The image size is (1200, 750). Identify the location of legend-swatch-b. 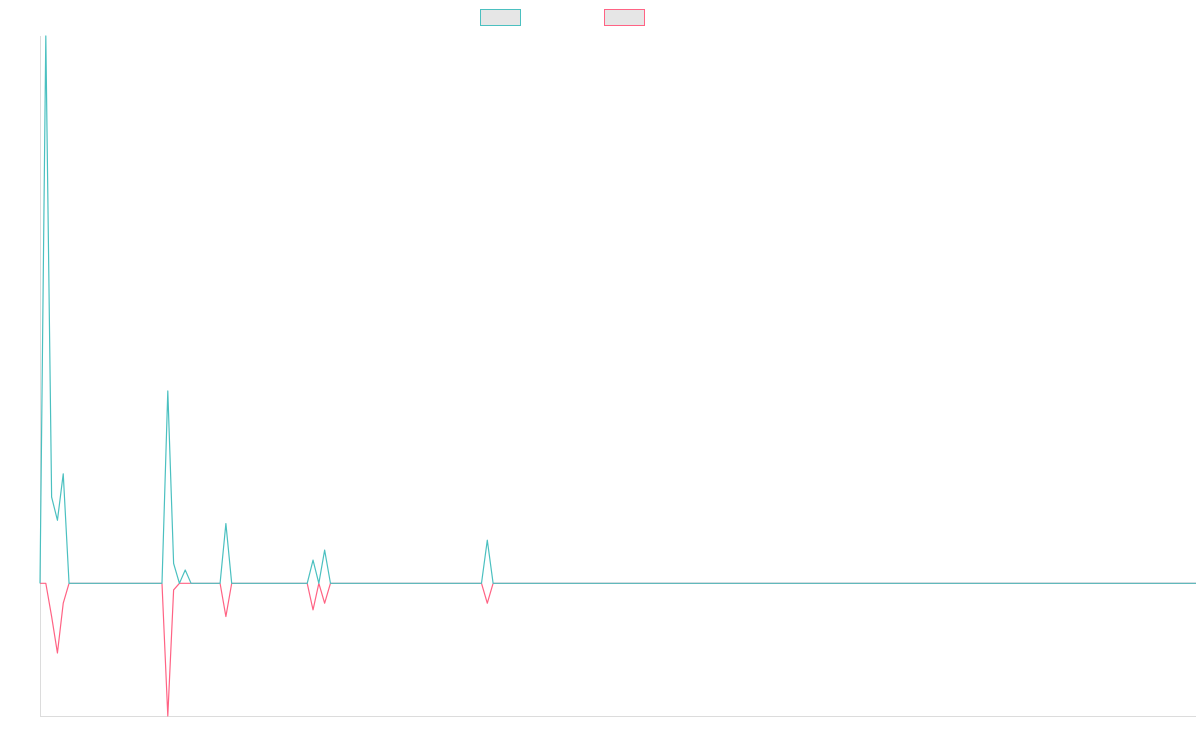
(624, 17).